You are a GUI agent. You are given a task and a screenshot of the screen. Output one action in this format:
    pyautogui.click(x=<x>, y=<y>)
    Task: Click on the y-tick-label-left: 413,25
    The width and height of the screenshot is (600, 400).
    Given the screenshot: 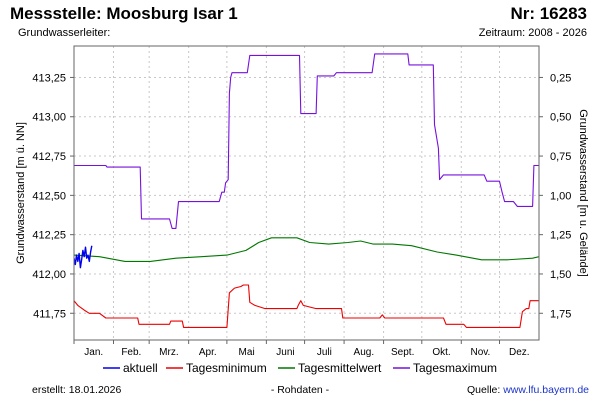 What is the action you would take?
    pyautogui.click(x=49, y=78)
    